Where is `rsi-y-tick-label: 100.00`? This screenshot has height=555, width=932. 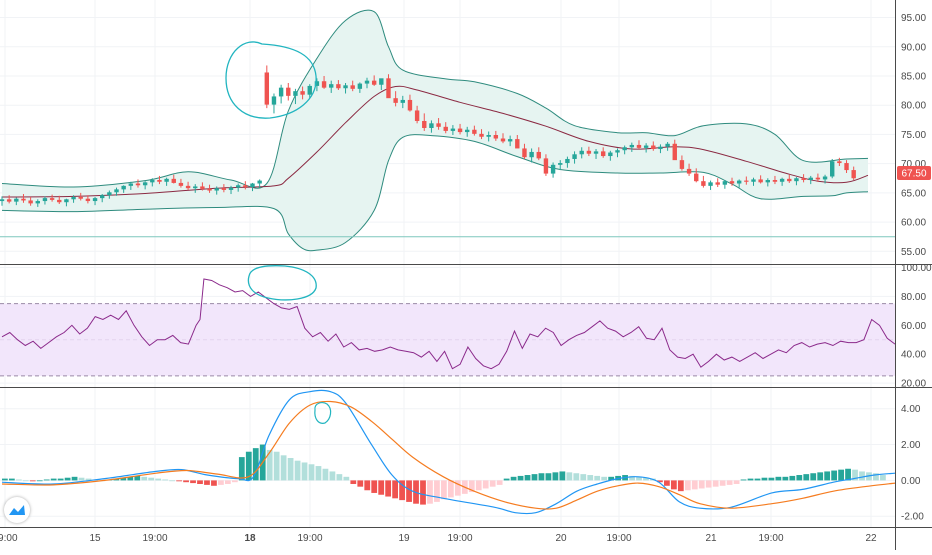
rsi-y-tick-label: 100.00 is located at coordinates (916, 268).